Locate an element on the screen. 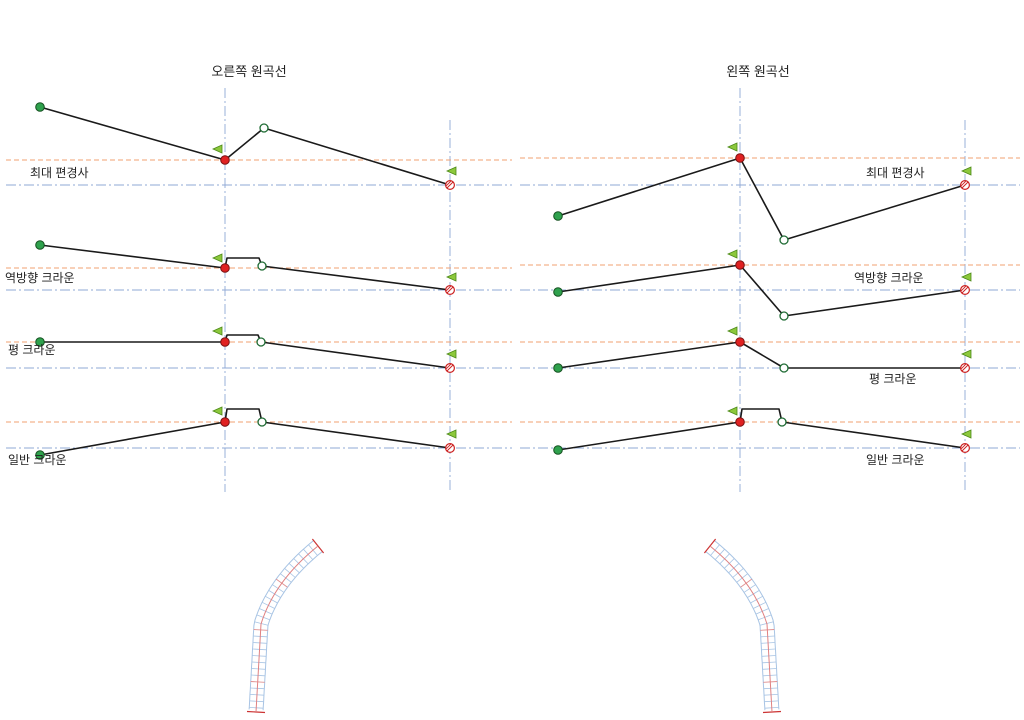 This screenshot has width=1024, height=720. plan-views is located at coordinates (514, 626).